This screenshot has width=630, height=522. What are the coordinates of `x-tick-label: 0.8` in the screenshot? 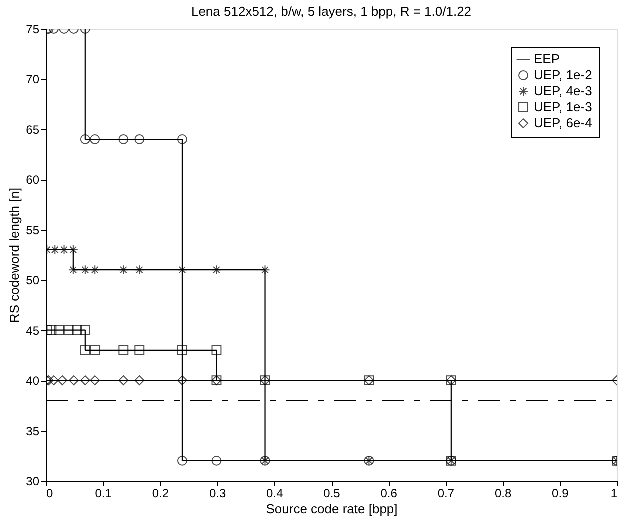 It's located at (503, 493).